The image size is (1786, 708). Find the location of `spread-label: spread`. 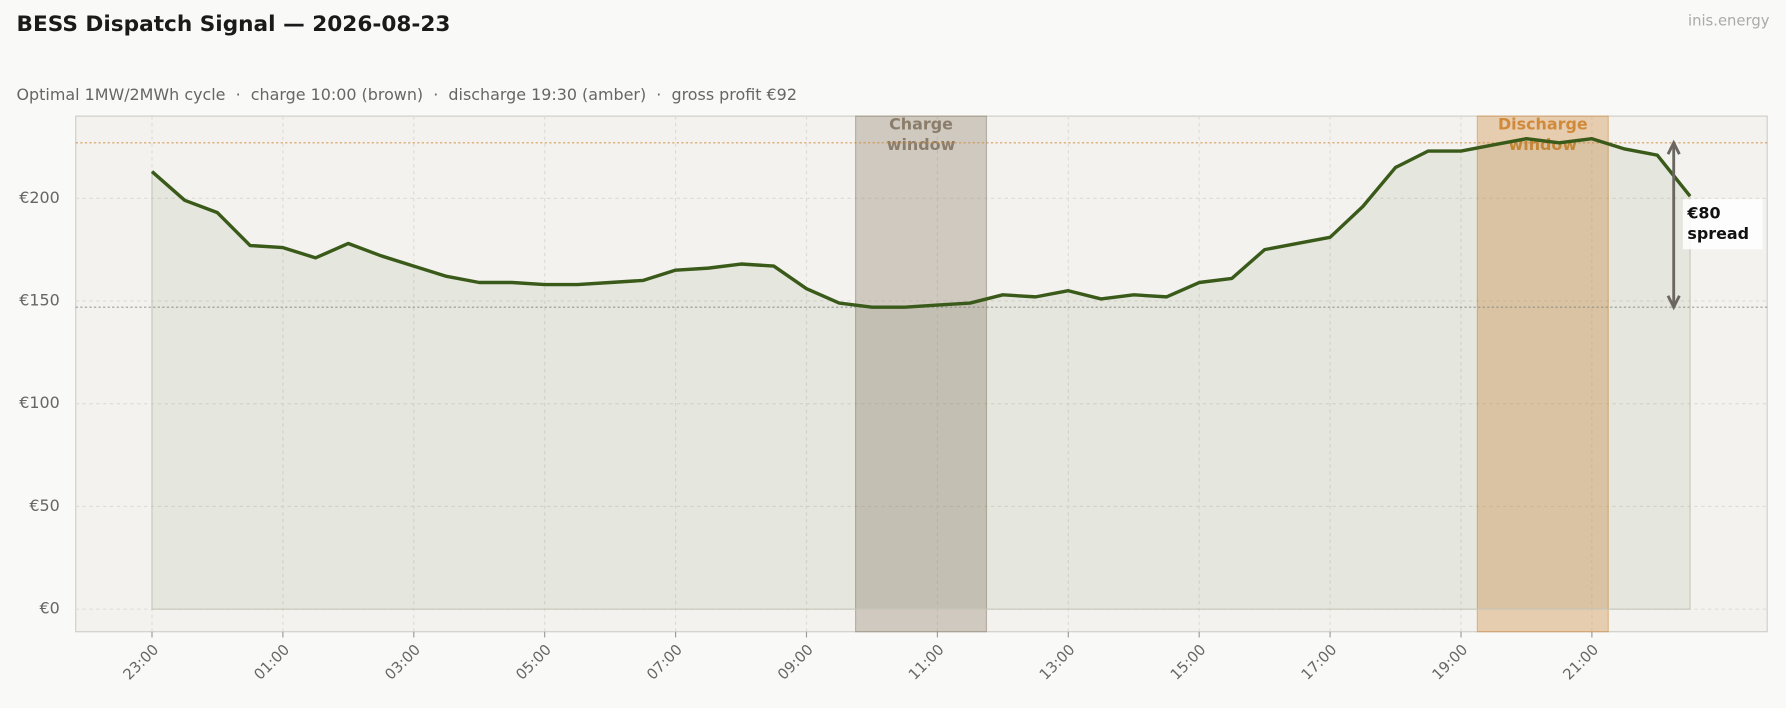

spread-label: spread is located at coordinates (1718, 233).